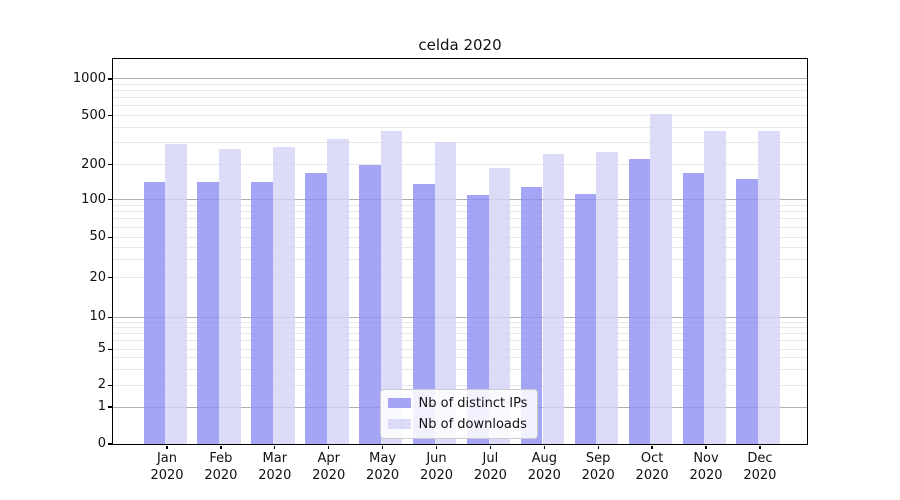  I want to click on bar-ips-apr, so click(316, 308).